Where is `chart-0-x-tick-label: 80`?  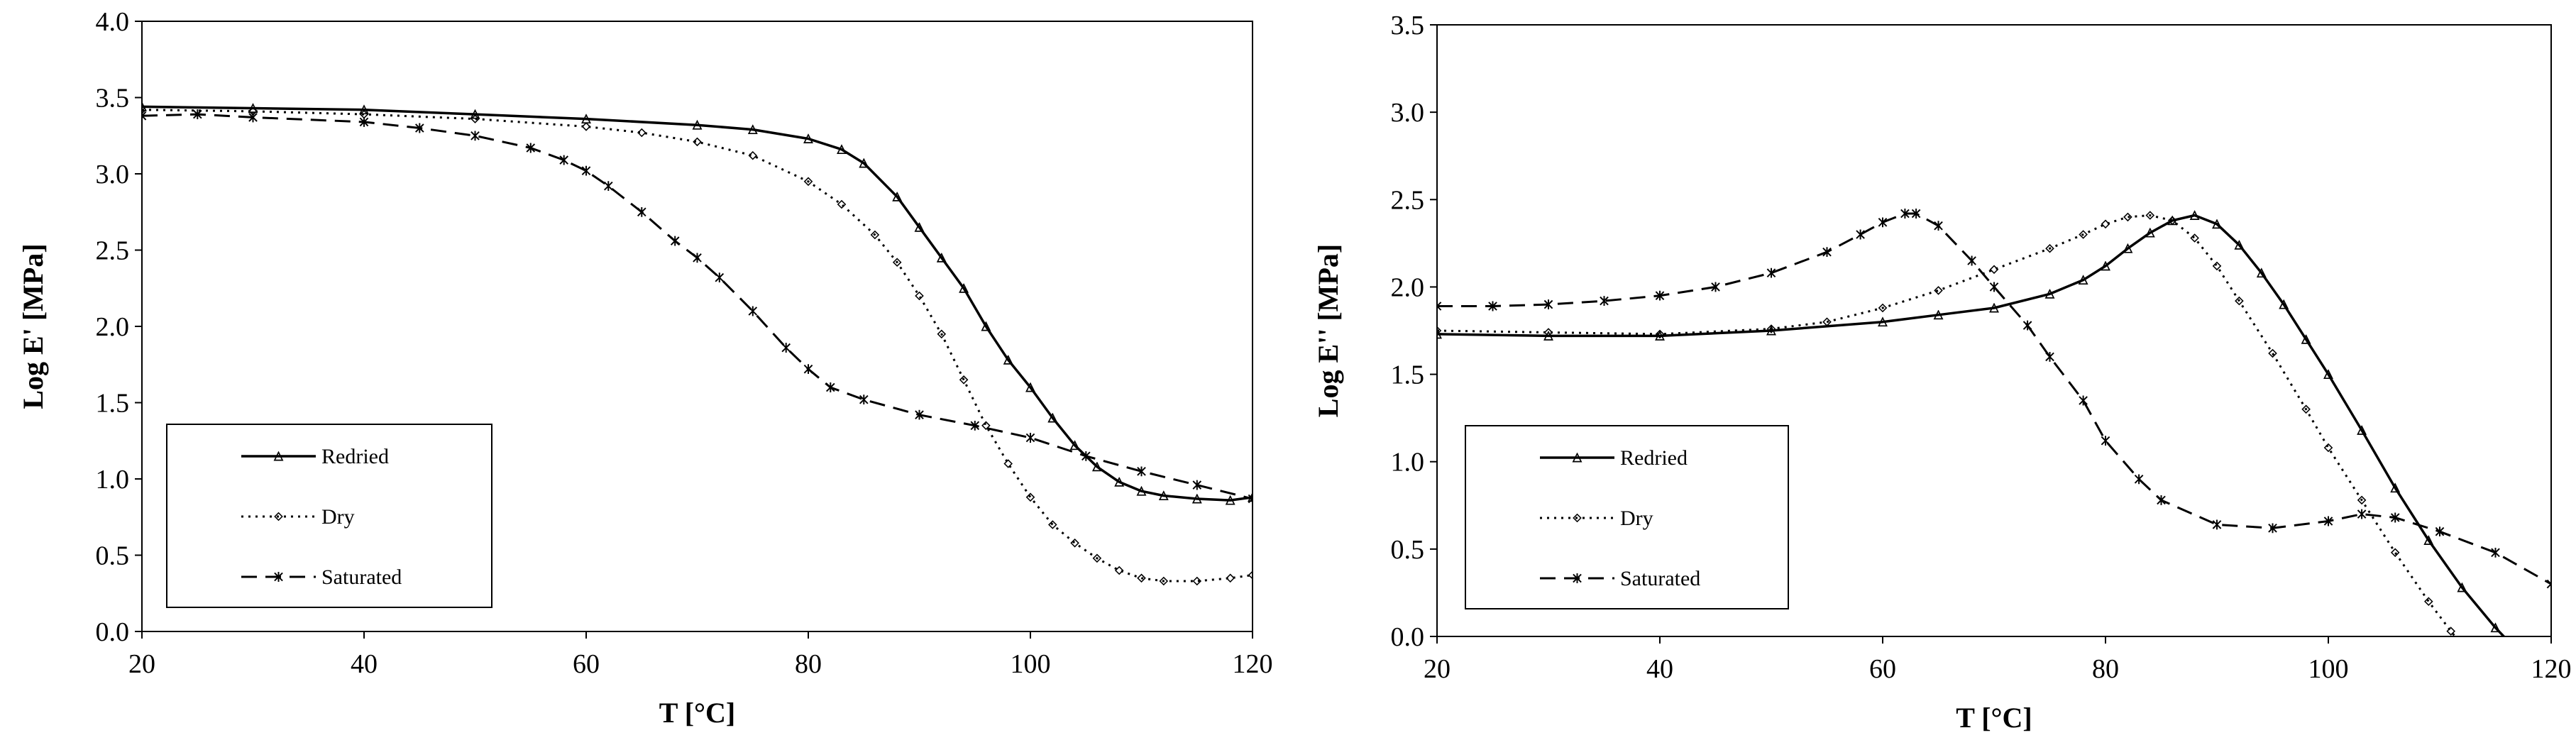
chart-0-x-tick-label: 80 is located at coordinates (808, 664).